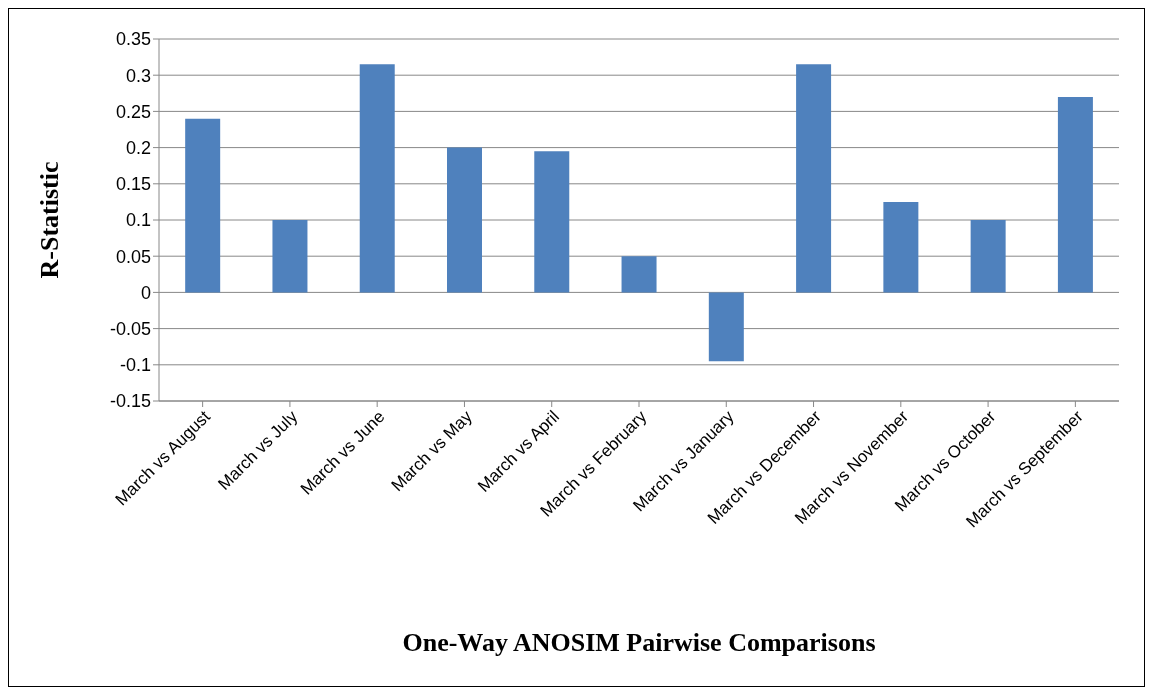  Describe the element at coordinates (133, 184) in the screenshot. I see `y-tick-label: 0.15` at that location.